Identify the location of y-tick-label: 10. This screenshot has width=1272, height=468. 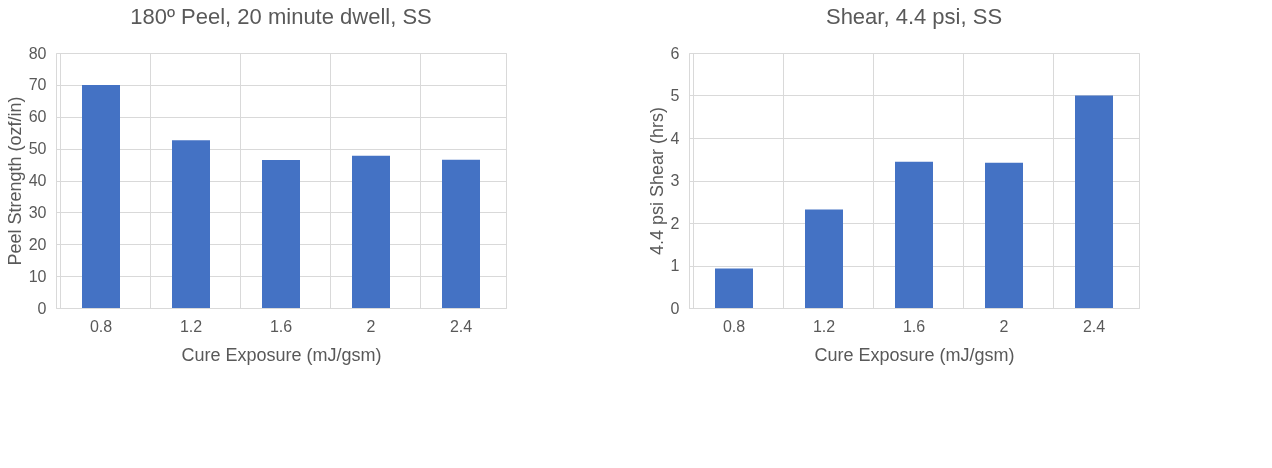
(37, 276).